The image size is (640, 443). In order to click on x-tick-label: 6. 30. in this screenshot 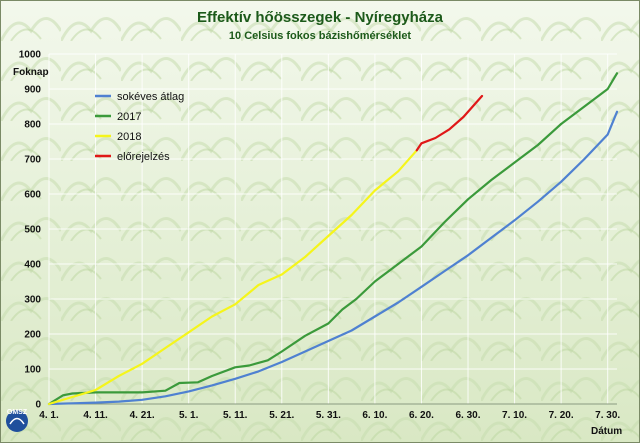, I will do `click(468, 415)`.